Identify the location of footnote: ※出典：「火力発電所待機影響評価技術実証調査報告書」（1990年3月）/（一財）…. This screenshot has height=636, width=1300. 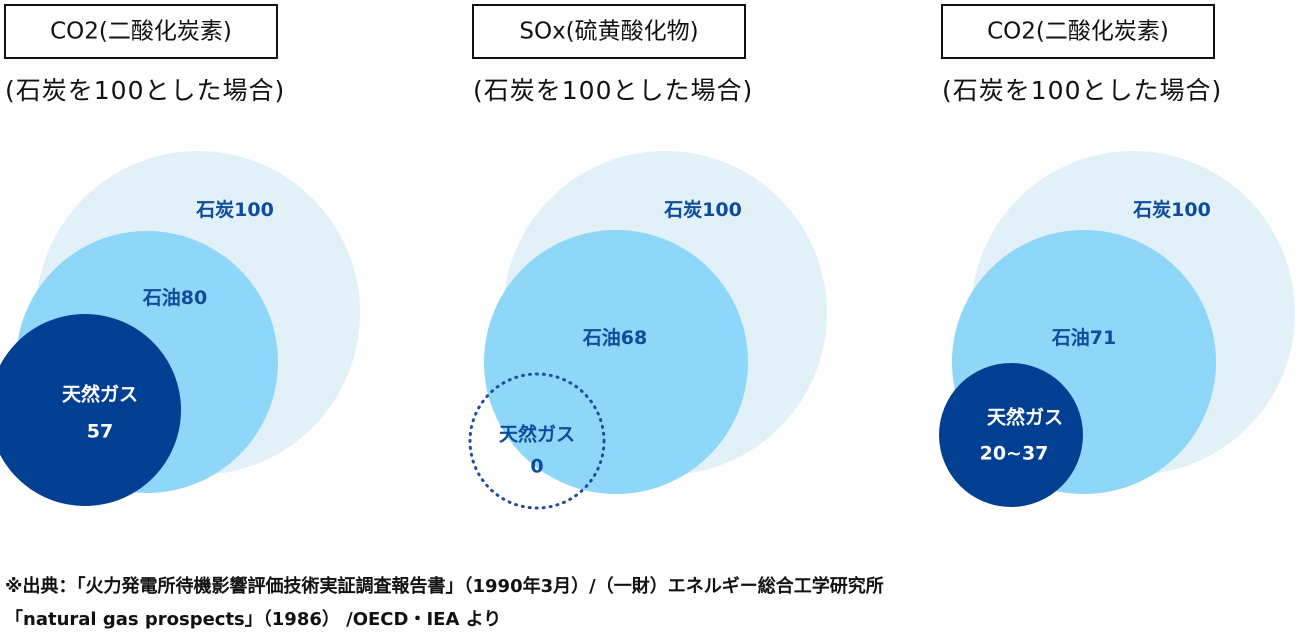
(444, 586).